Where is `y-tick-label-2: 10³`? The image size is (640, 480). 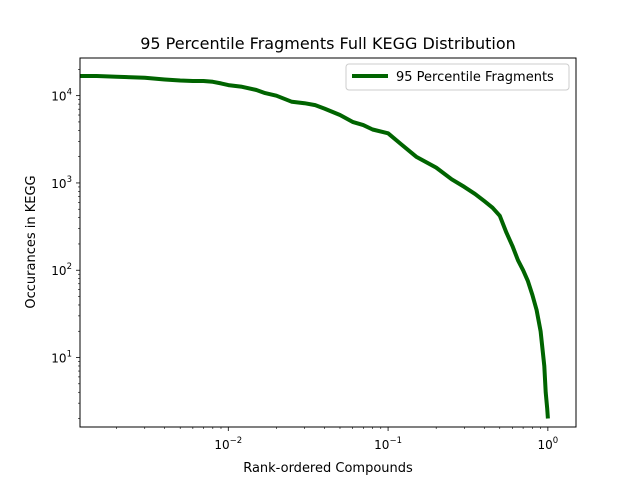
y-tick-label-2: 10³ is located at coordinates (61, 183).